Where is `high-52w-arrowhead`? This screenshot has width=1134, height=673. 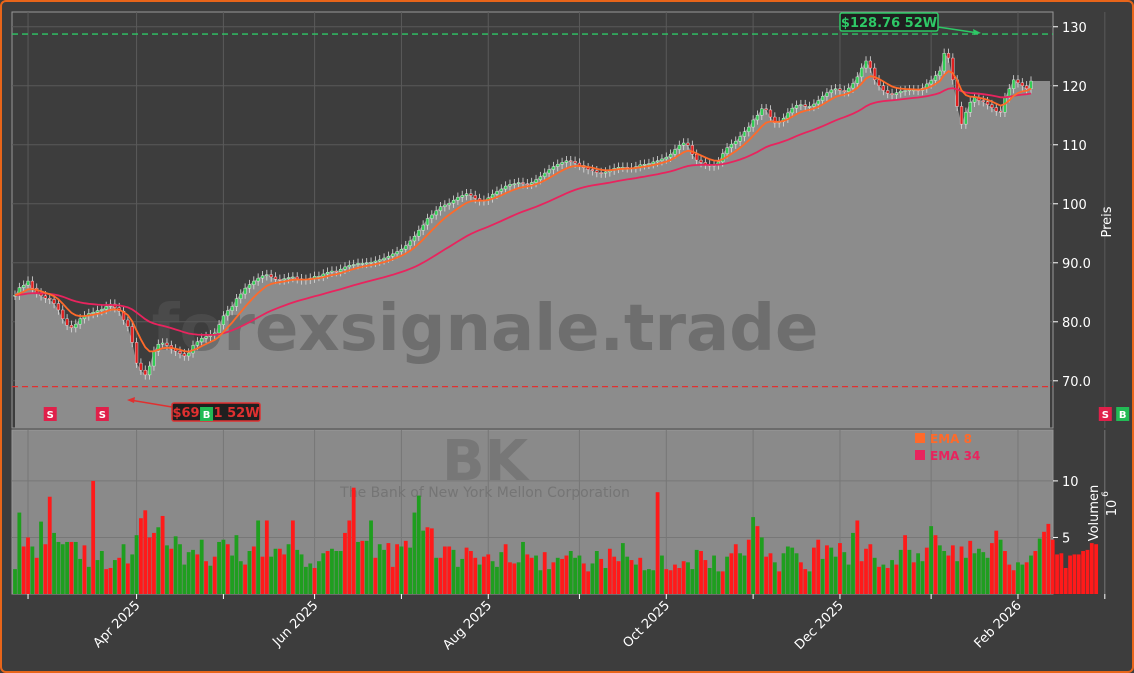
high-52w-arrowhead is located at coordinates (977, 32).